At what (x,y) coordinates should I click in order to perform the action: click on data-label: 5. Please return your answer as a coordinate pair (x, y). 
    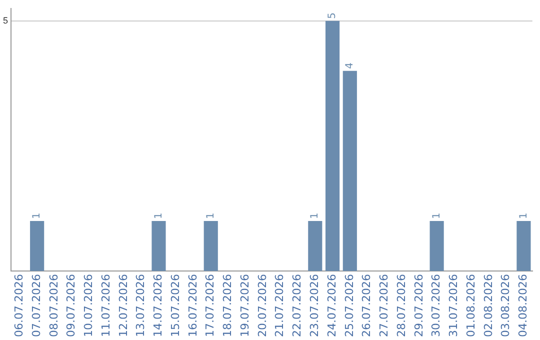
    Looking at the image, I should click on (332, 15).